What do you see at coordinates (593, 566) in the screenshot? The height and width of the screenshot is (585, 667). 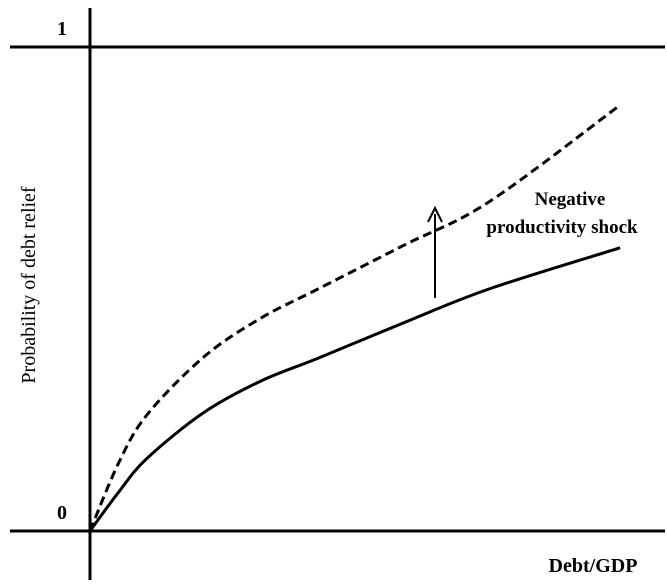 I see `x-axis-label: Debt/GDP` at bounding box center [593, 566].